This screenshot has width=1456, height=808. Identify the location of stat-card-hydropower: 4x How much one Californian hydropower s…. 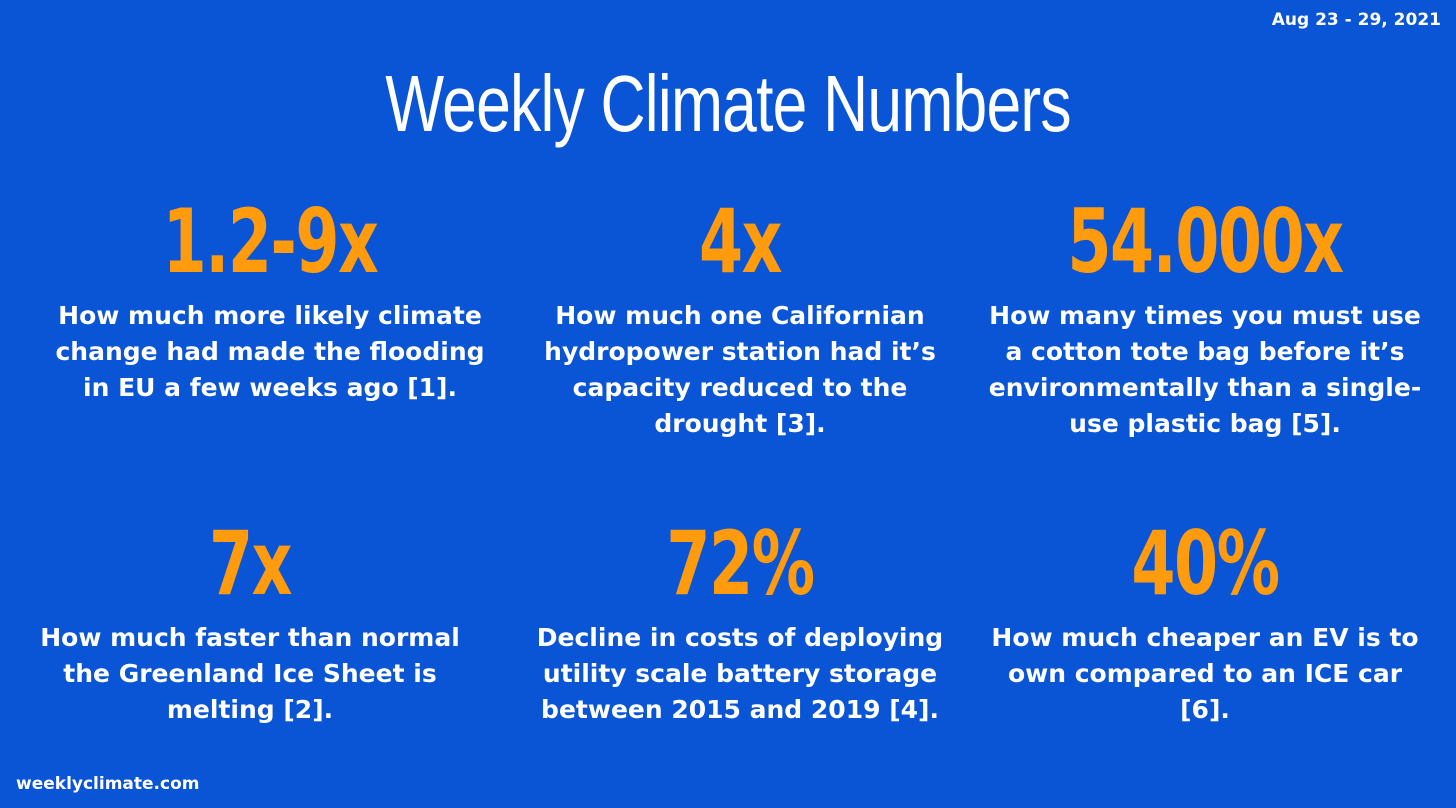
(740, 316).